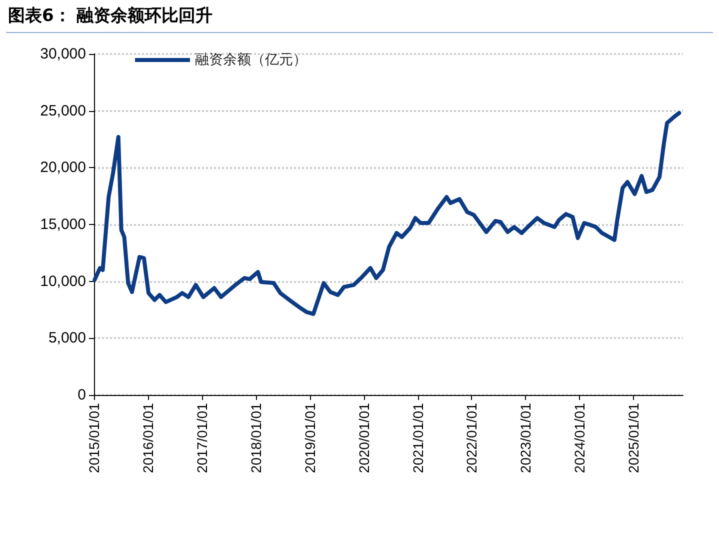 This screenshot has height=560, width=719. Describe the element at coordinates (94, 438) in the screenshot. I see `x-tick-label: 2015/01/01` at that location.